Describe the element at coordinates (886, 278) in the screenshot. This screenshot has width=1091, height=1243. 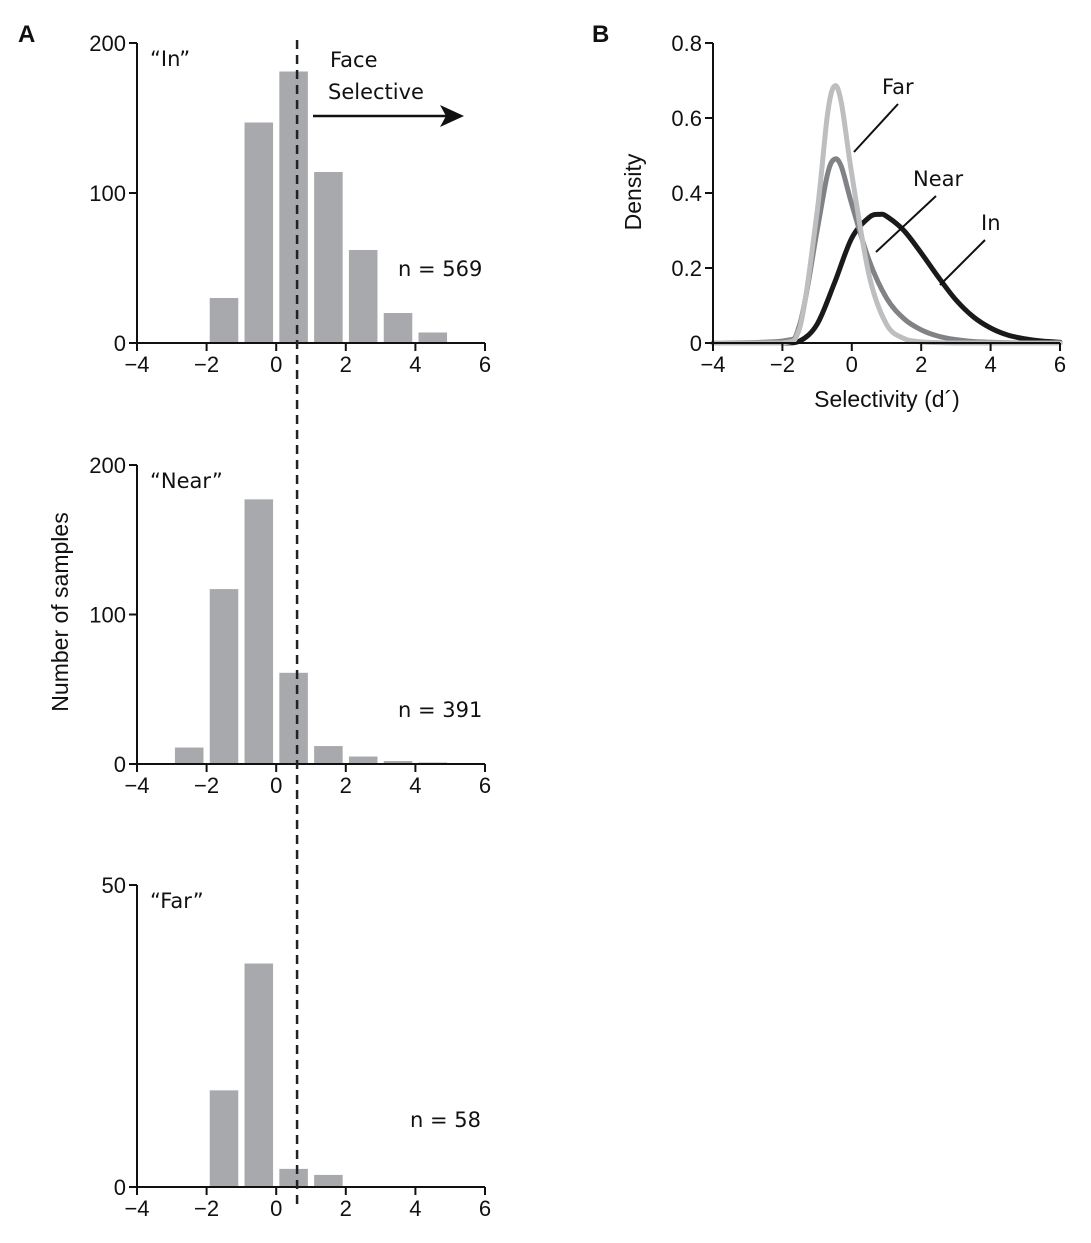
I see `density-curve-in` at that location.